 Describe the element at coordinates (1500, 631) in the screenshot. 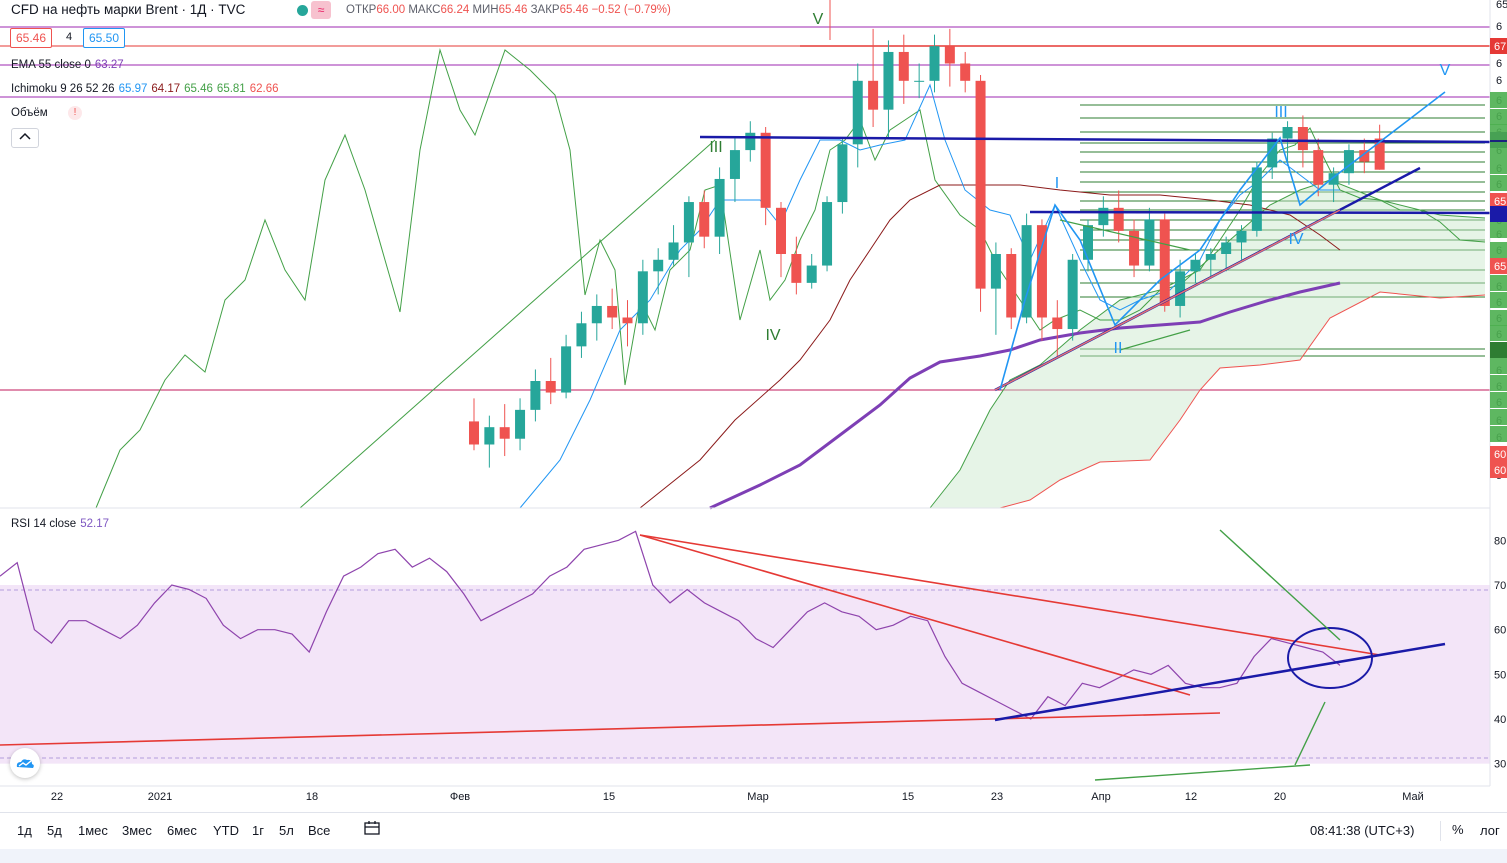

I see `rsi-tick-label: 60` at that location.